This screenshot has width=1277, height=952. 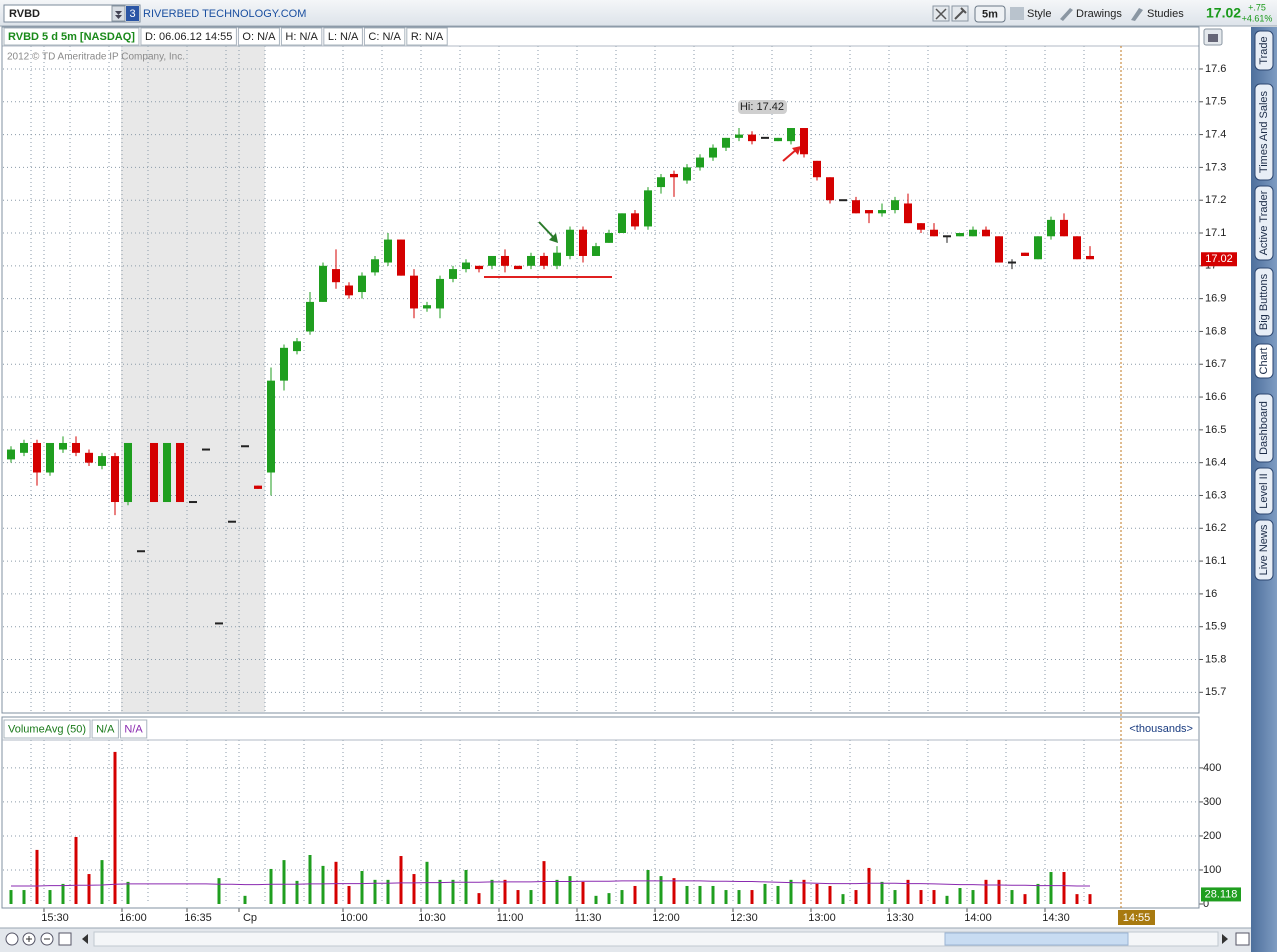 What do you see at coordinates (1215, 495) in the screenshot?
I see `y-tick-label: 16.3` at bounding box center [1215, 495].